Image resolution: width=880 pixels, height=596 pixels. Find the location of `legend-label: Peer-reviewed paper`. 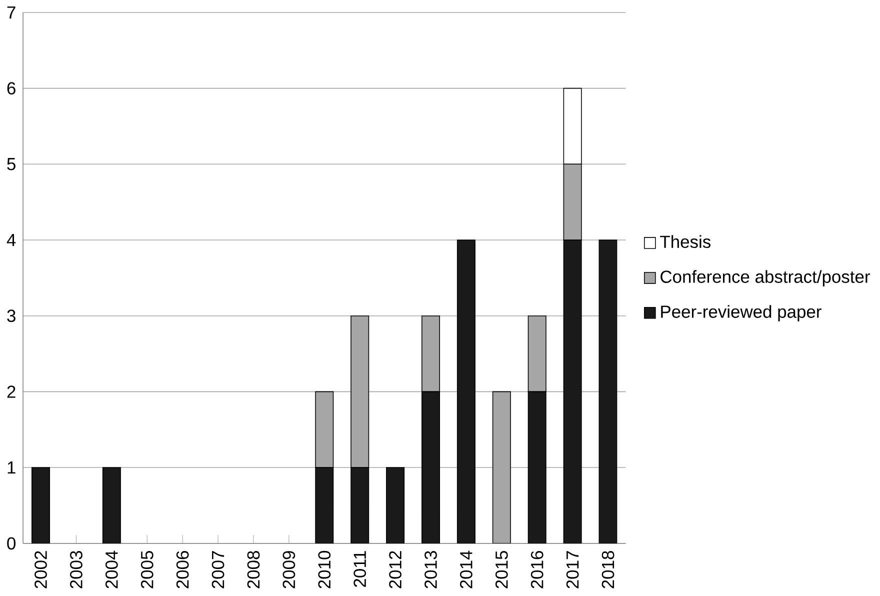

legend-label: Peer-reviewed paper is located at coordinates (741, 313).